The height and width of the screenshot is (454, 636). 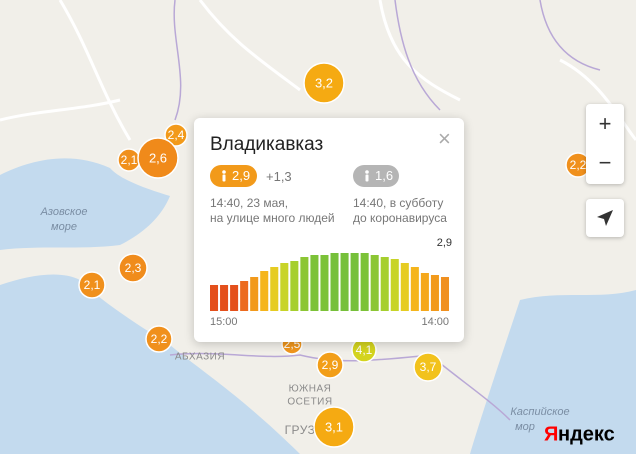 What do you see at coordinates (605, 144) in the screenshot?
I see `zoom-control: + −` at bounding box center [605, 144].